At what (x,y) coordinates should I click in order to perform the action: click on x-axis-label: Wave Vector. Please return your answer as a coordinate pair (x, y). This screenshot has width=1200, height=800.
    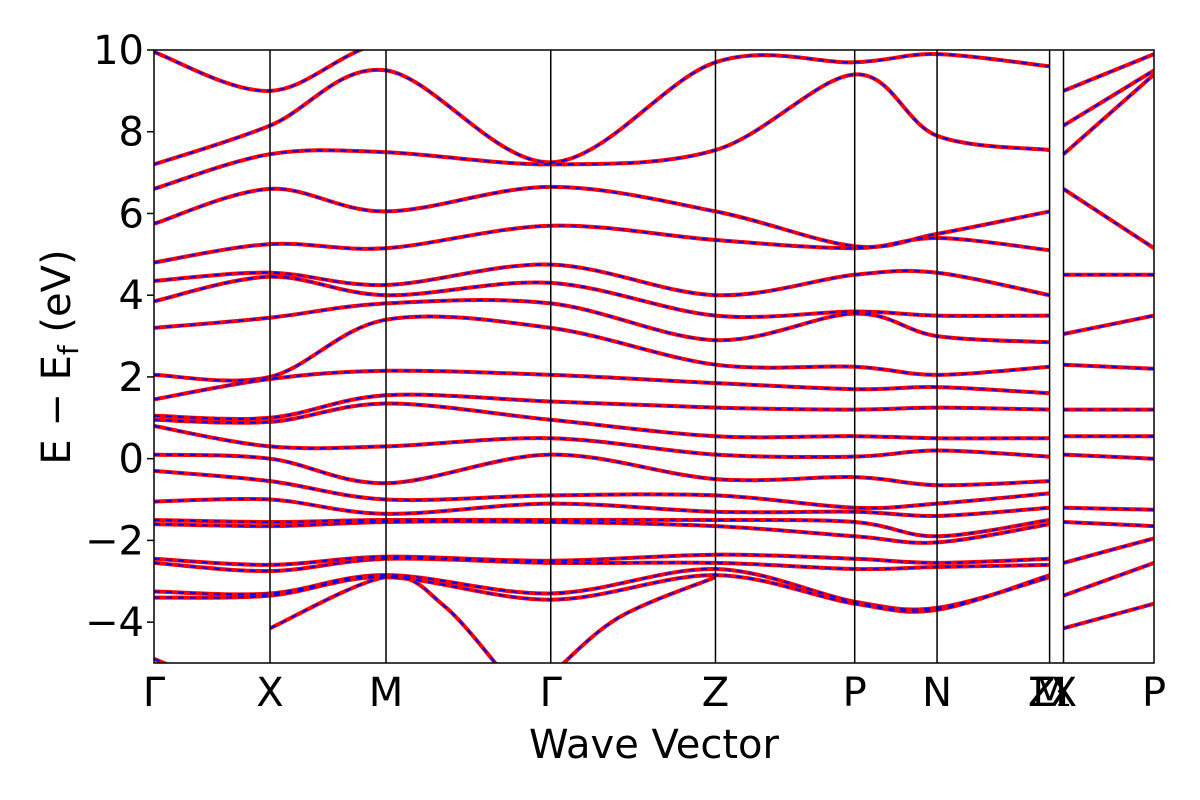
    Looking at the image, I should click on (654, 745).